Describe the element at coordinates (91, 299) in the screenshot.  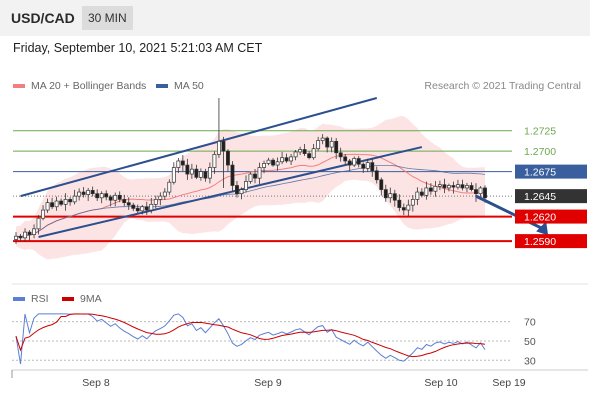
I see `9ma-label: 9MA` at that location.